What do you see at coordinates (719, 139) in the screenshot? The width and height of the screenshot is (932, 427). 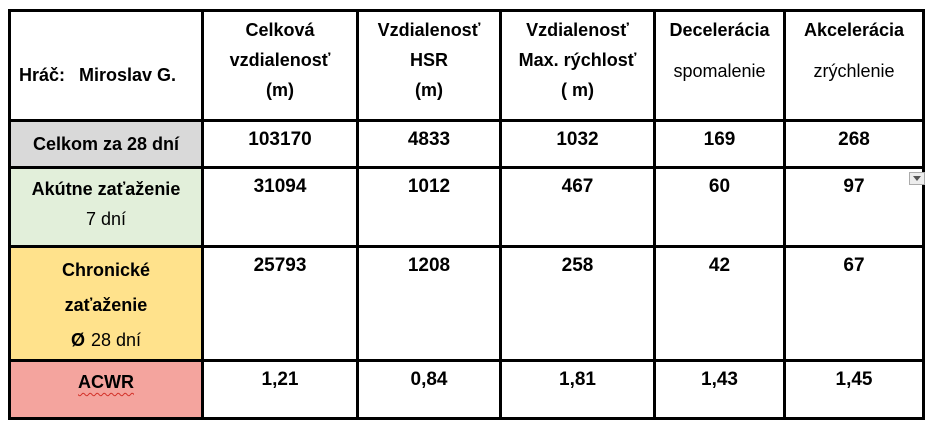 I see `value-text: 169` at bounding box center [719, 139].